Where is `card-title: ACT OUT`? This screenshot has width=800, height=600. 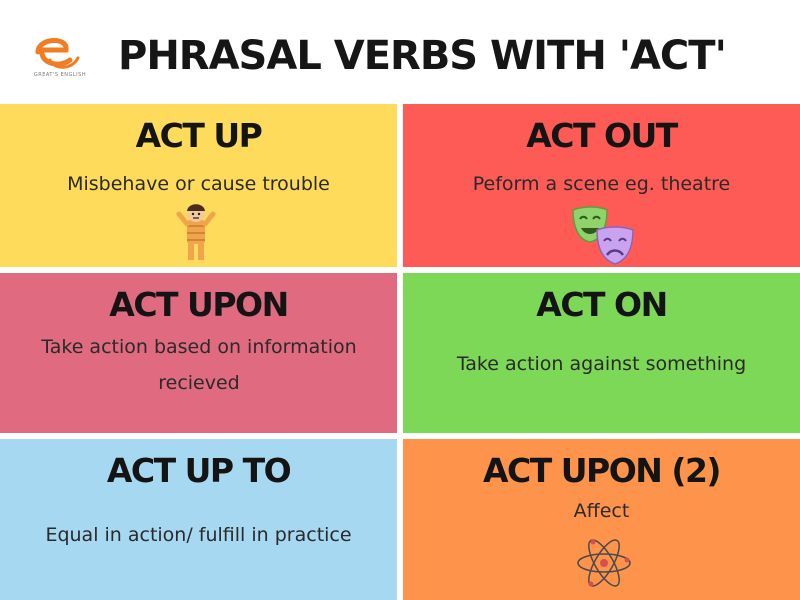 card-title: ACT OUT is located at coordinates (602, 135).